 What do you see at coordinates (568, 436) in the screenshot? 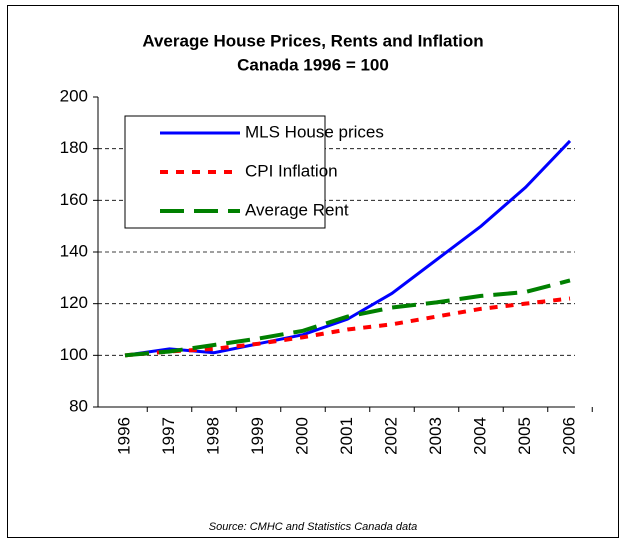
I see `x-tick-label: 2006` at bounding box center [568, 436].